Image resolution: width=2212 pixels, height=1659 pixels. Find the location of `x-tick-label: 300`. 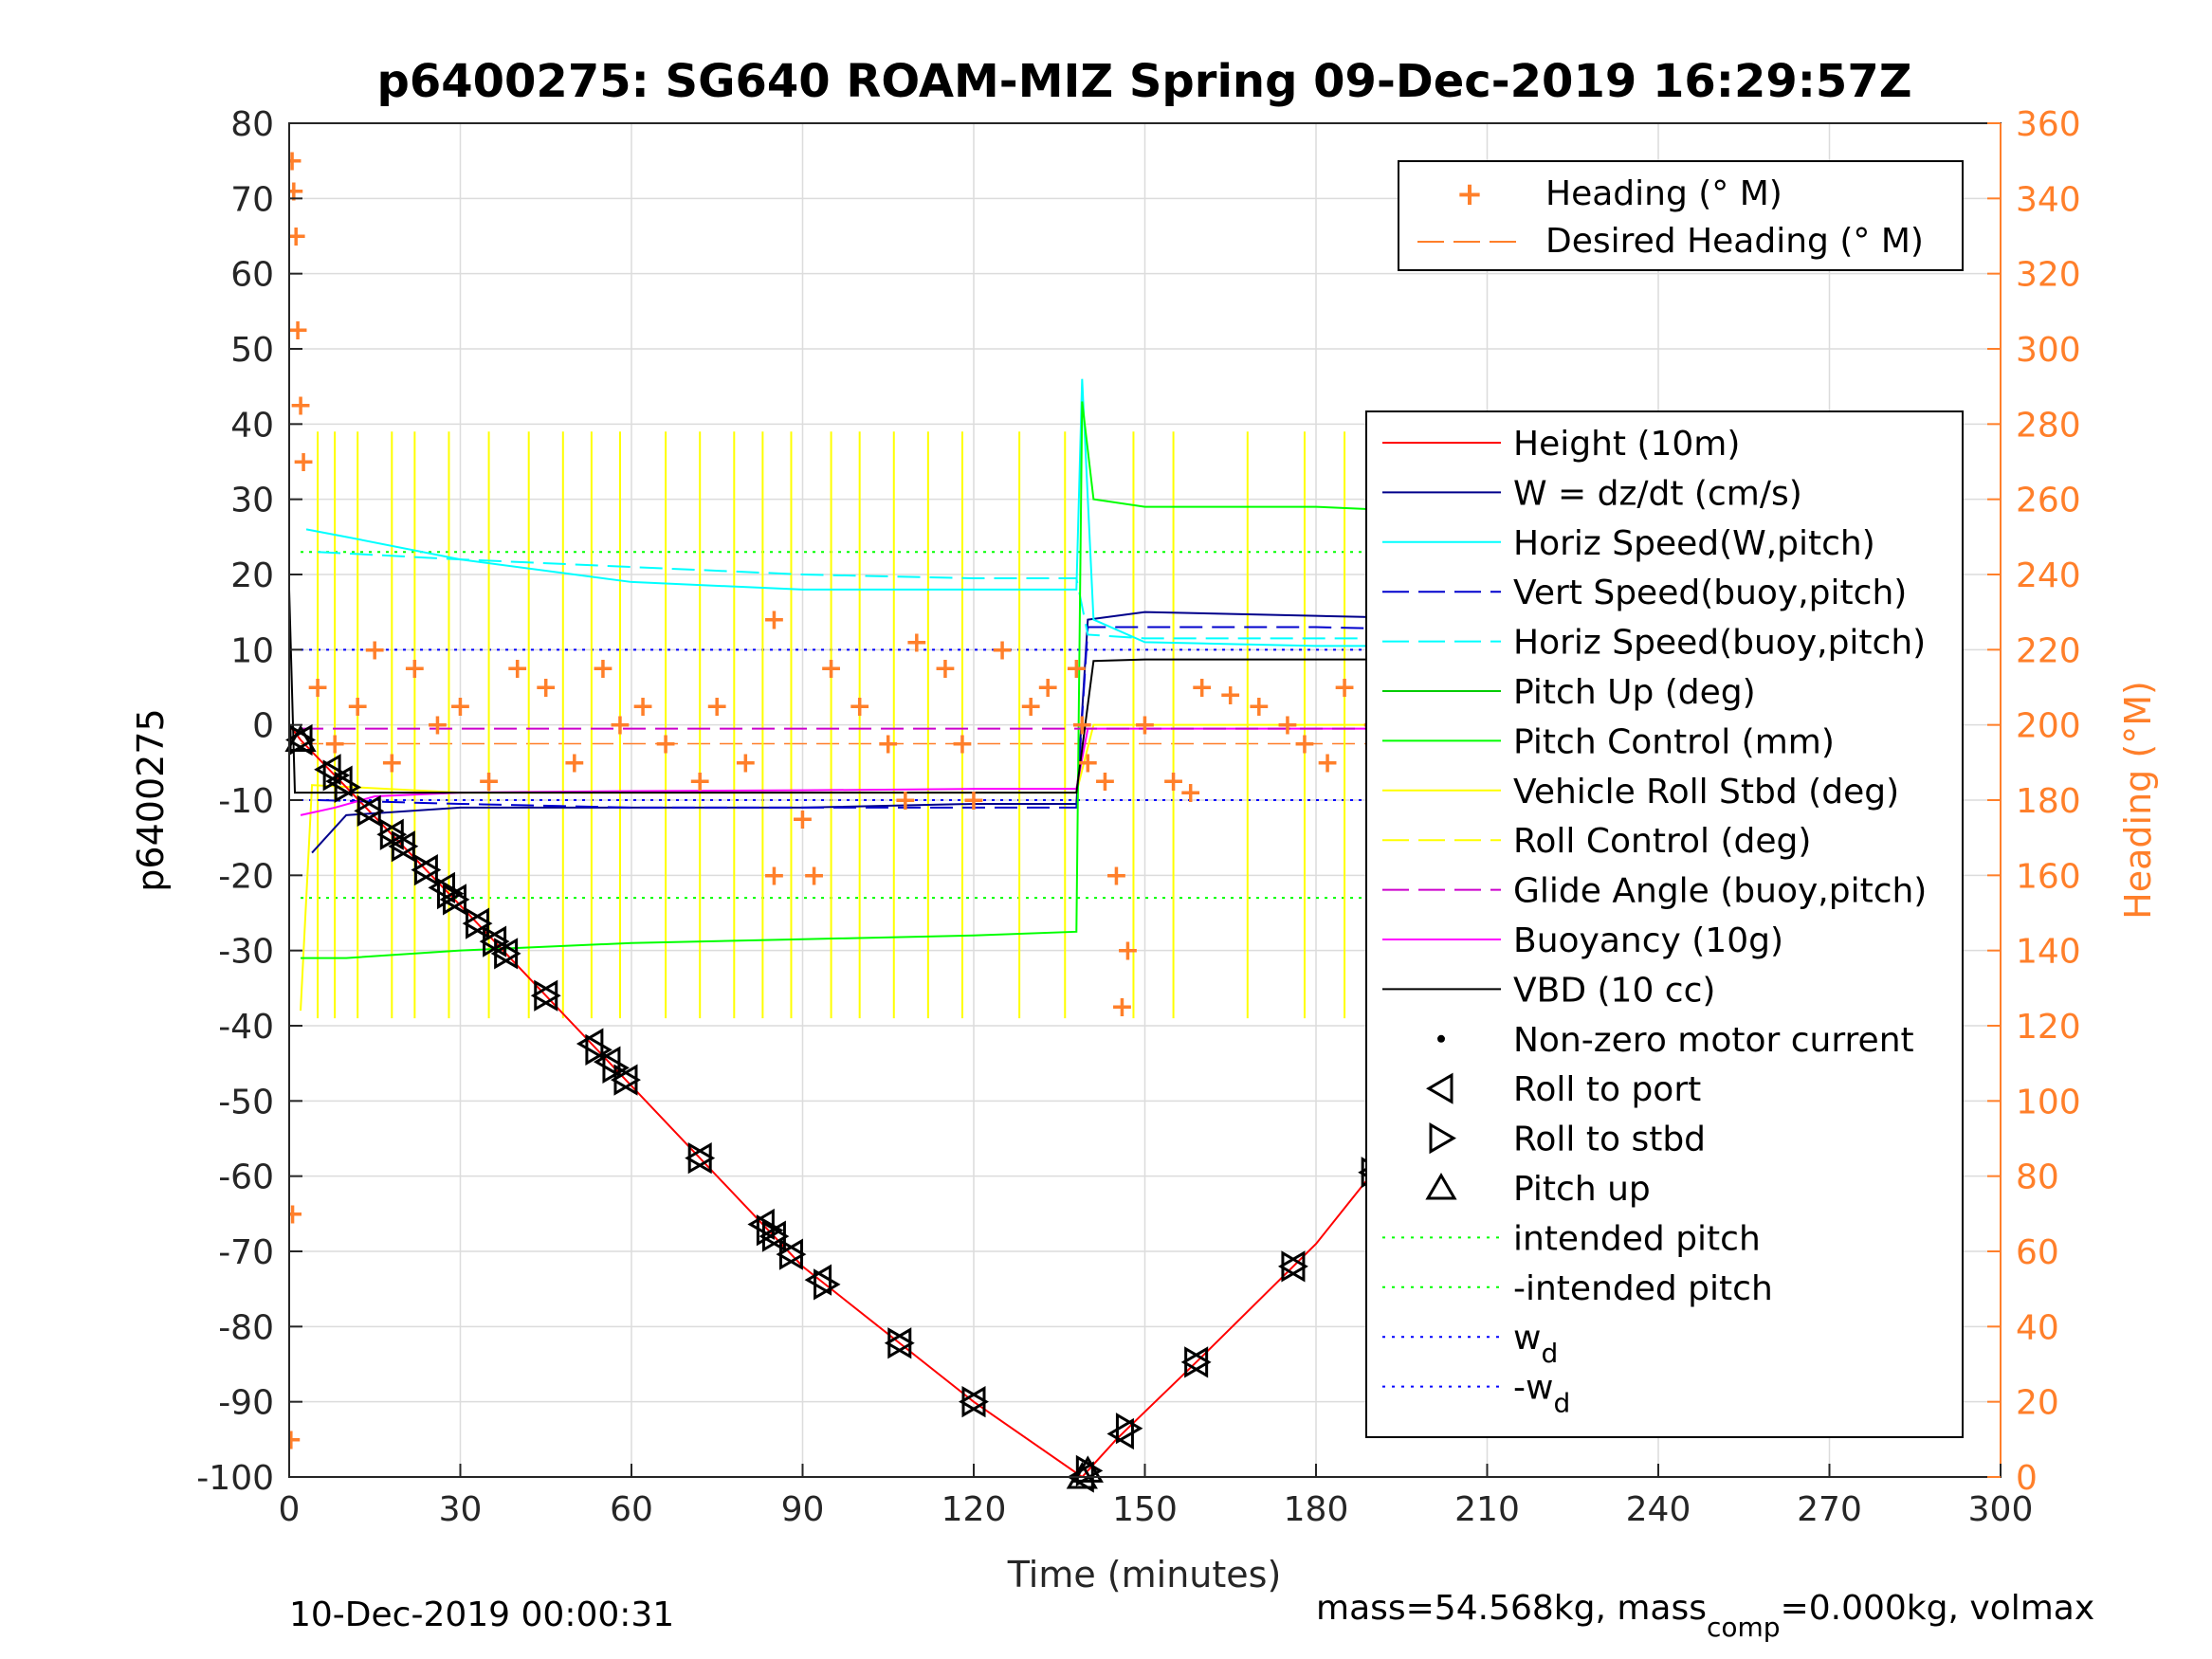

x-tick-label: 300 is located at coordinates (2001, 1509).